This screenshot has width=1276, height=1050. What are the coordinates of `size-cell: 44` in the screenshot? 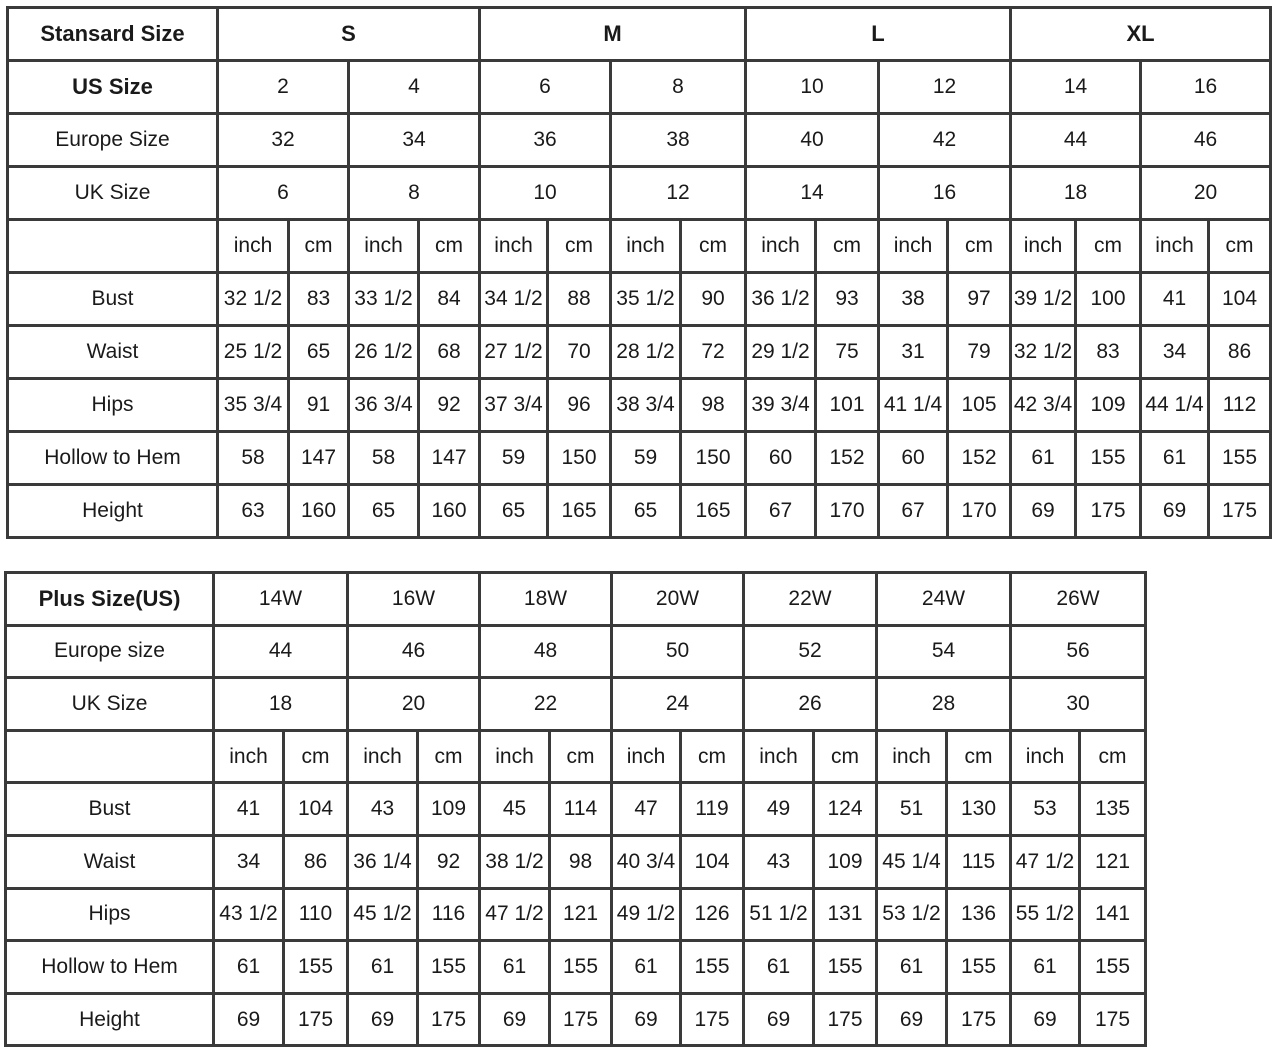 It's located at (1076, 140).